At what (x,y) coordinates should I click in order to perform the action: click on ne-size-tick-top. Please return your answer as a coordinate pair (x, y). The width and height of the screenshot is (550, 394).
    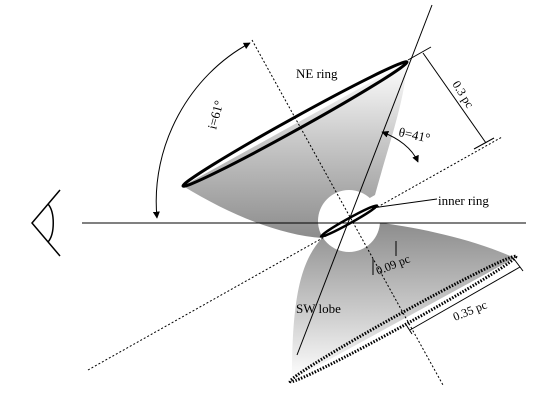
    Looking at the image, I should click on (419, 53).